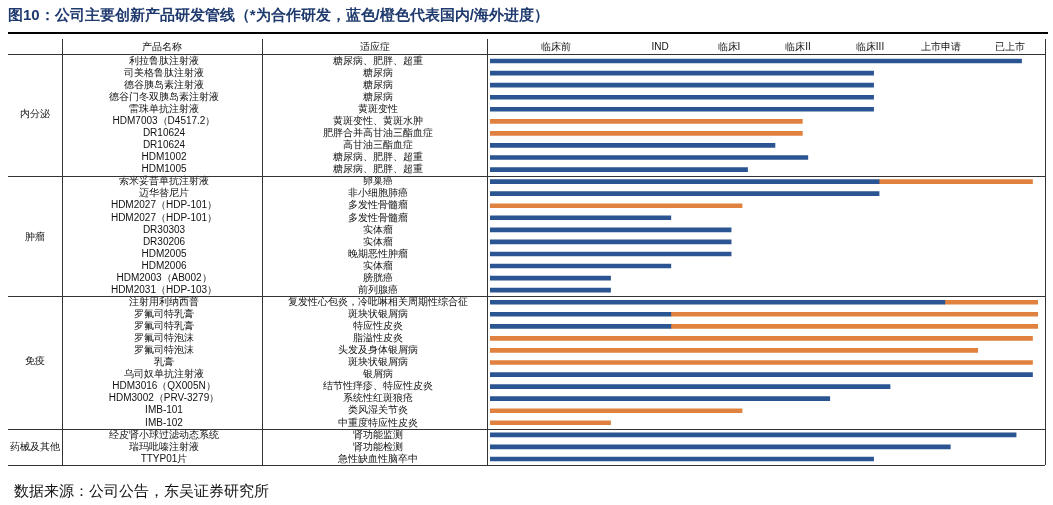 This screenshot has height=505, width=1053. I want to click on annotation: 临床I, so click(729, 46).